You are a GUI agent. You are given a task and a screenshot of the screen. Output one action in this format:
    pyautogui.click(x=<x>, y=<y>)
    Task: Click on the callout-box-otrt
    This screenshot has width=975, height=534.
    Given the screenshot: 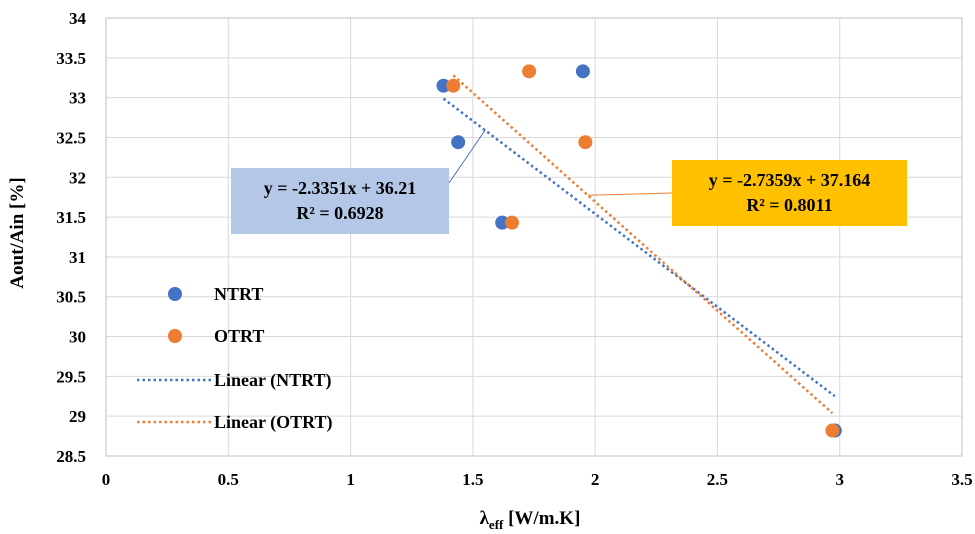 What is the action you would take?
    pyautogui.click(x=789, y=193)
    